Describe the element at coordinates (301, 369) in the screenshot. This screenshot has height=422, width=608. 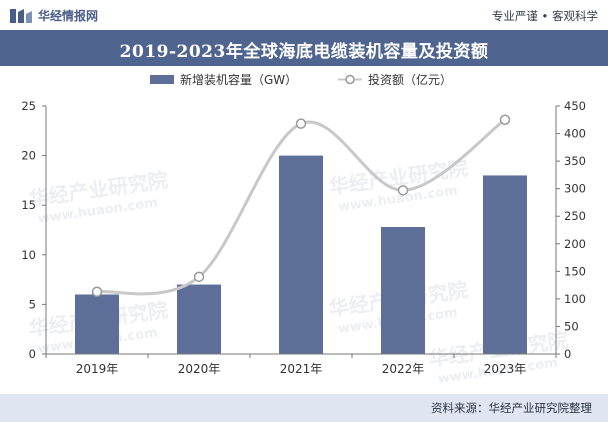
I see `x-tick-label: 2021年` at that location.